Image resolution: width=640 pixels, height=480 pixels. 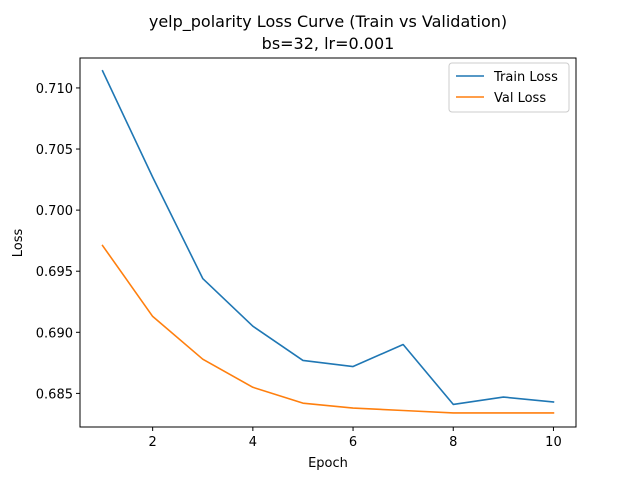 I want to click on y-tick-label: 0.710, so click(x=54, y=89).